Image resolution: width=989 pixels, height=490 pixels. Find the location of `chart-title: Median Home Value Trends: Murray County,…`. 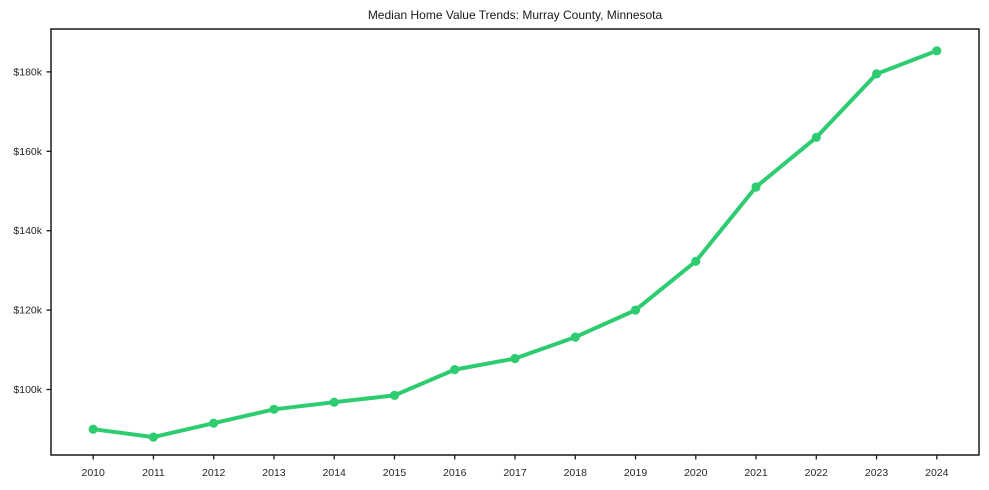

chart-title: Median Home Value Trends: Murray County,… is located at coordinates (515, 15).